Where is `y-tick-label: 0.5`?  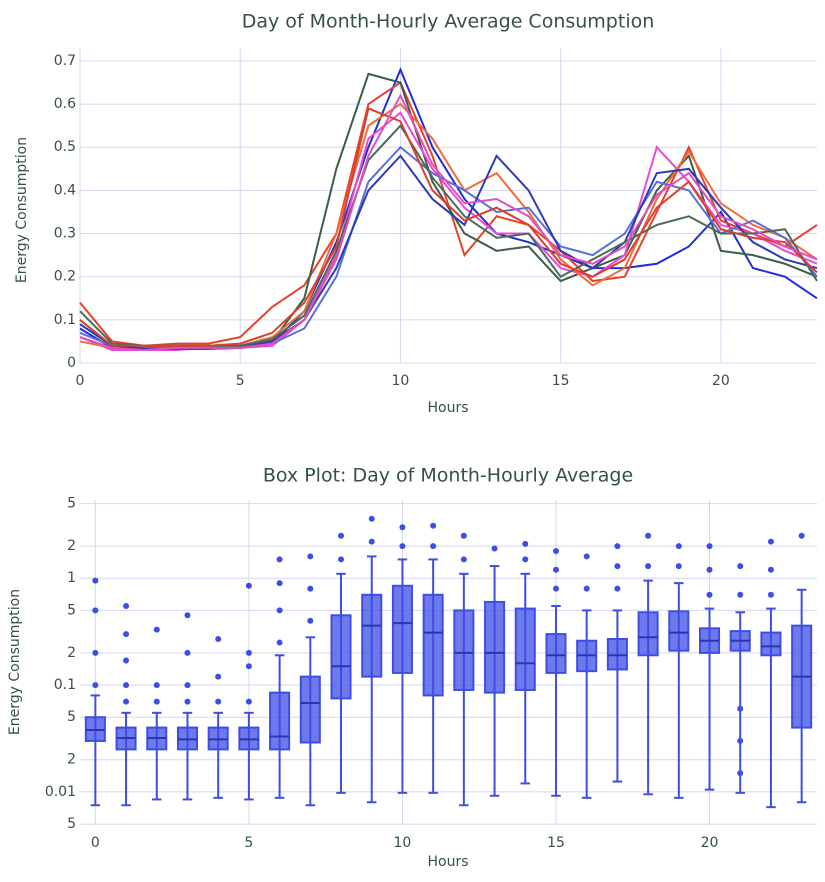 y-tick-label: 0.5 is located at coordinates (65, 147).